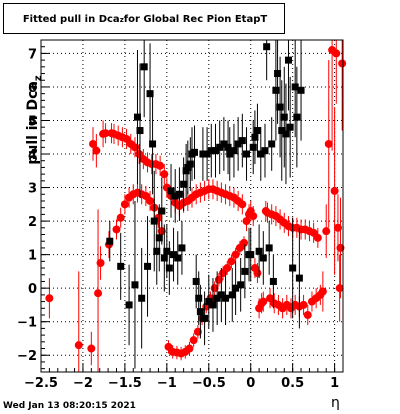  Describe the element at coordinates (27, 323) in the screenshot. I see `y-tick-label: −1` at that location.